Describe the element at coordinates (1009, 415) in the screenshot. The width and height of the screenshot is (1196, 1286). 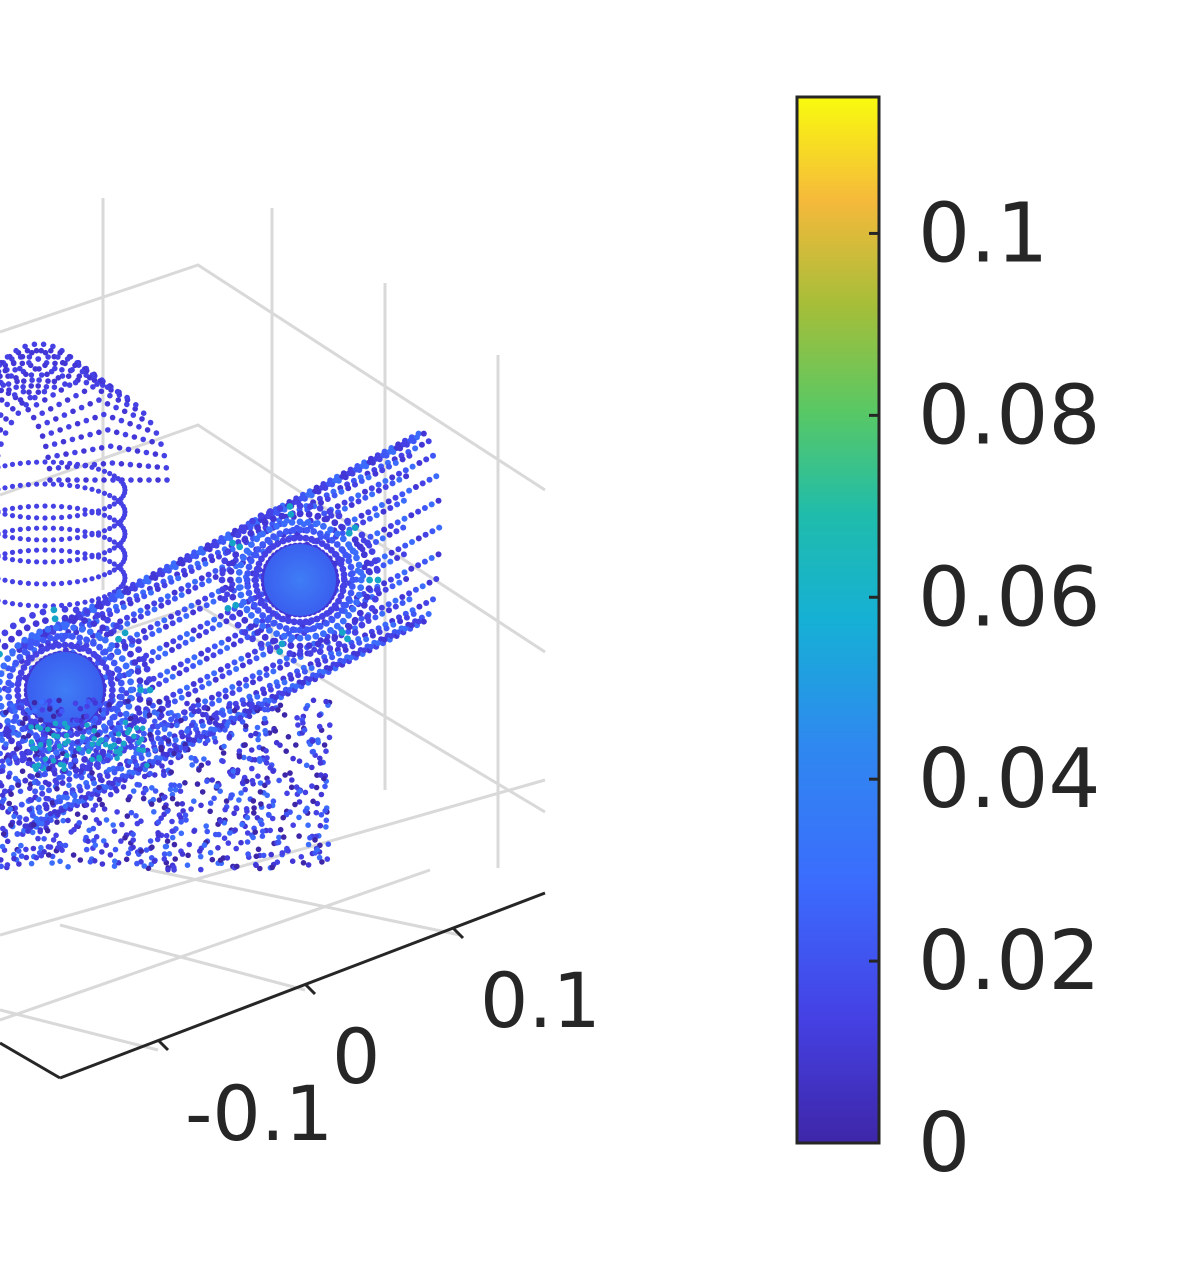
I see `colorbar-tick-label: 0.08` at that location.